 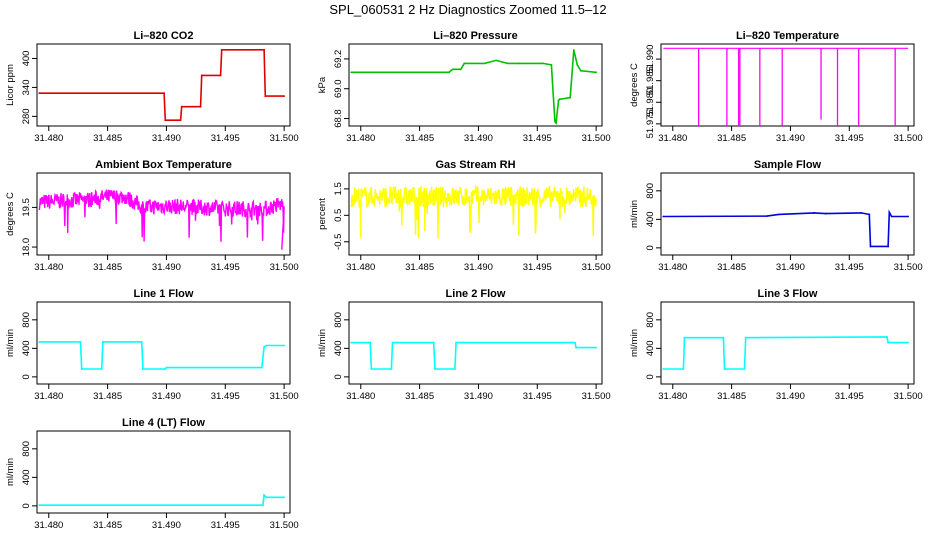 What do you see at coordinates (26, 116) in the screenshot?
I see `y-tick-label: 280` at bounding box center [26, 116].